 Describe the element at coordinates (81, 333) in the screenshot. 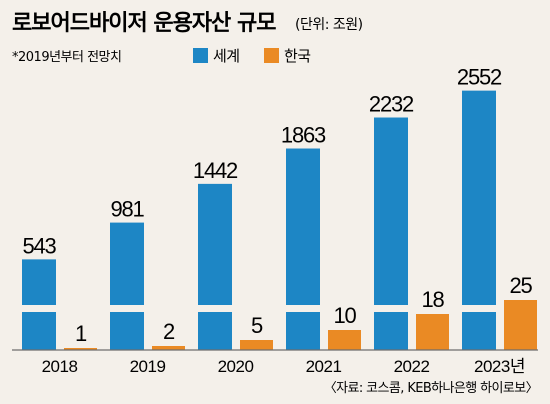

I see `label-korea-2018: 1` at that location.